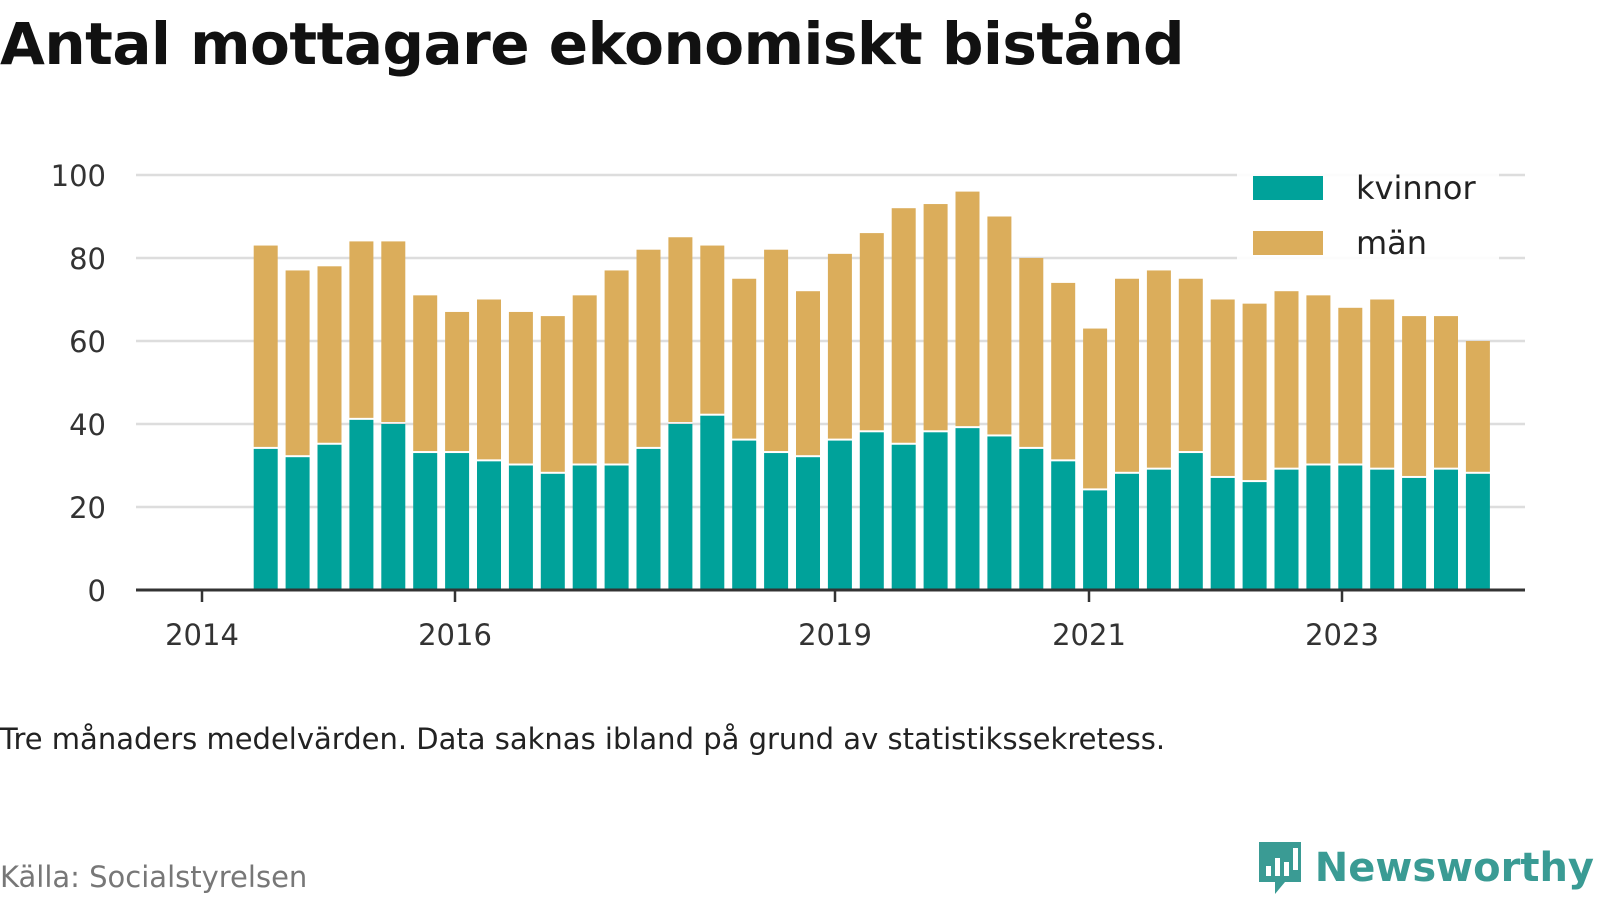 The height and width of the screenshot is (900, 1600). Describe the element at coordinates (87, 508) in the screenshot. I see `y-tick-label: 20` at that location.